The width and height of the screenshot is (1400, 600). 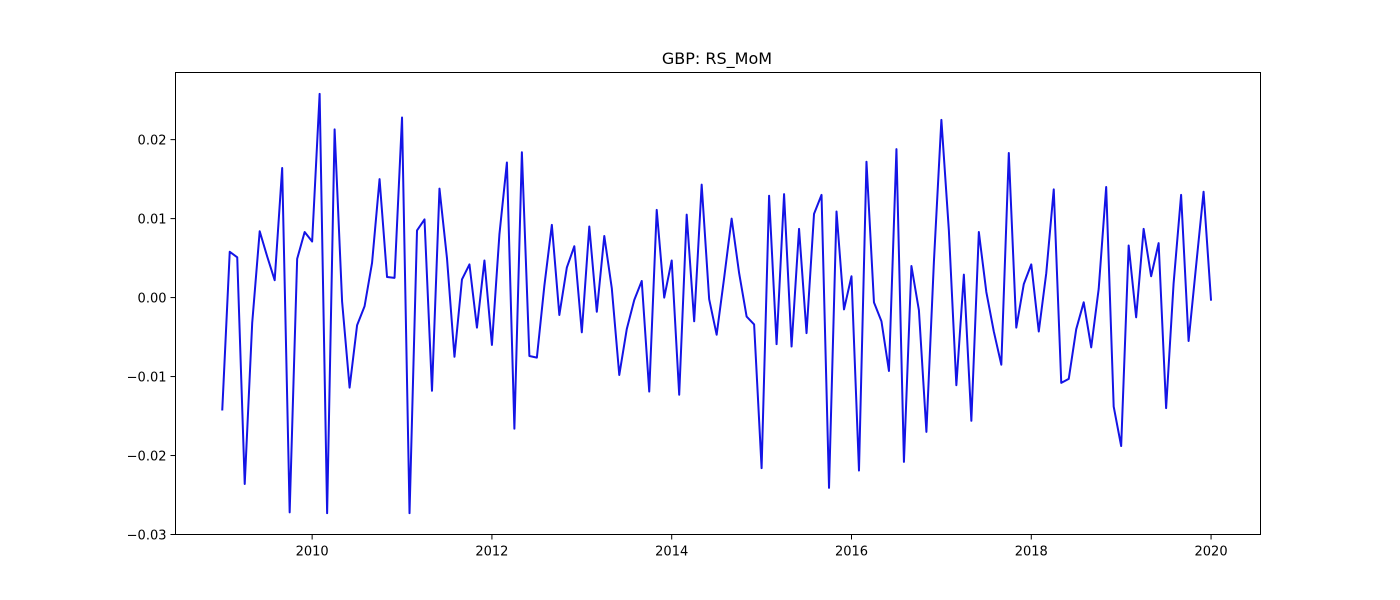 What do you see at coordinates (491, 552) in the screenshot?
I see `x-tick-label: 2012` at bounding box center [491, 552].